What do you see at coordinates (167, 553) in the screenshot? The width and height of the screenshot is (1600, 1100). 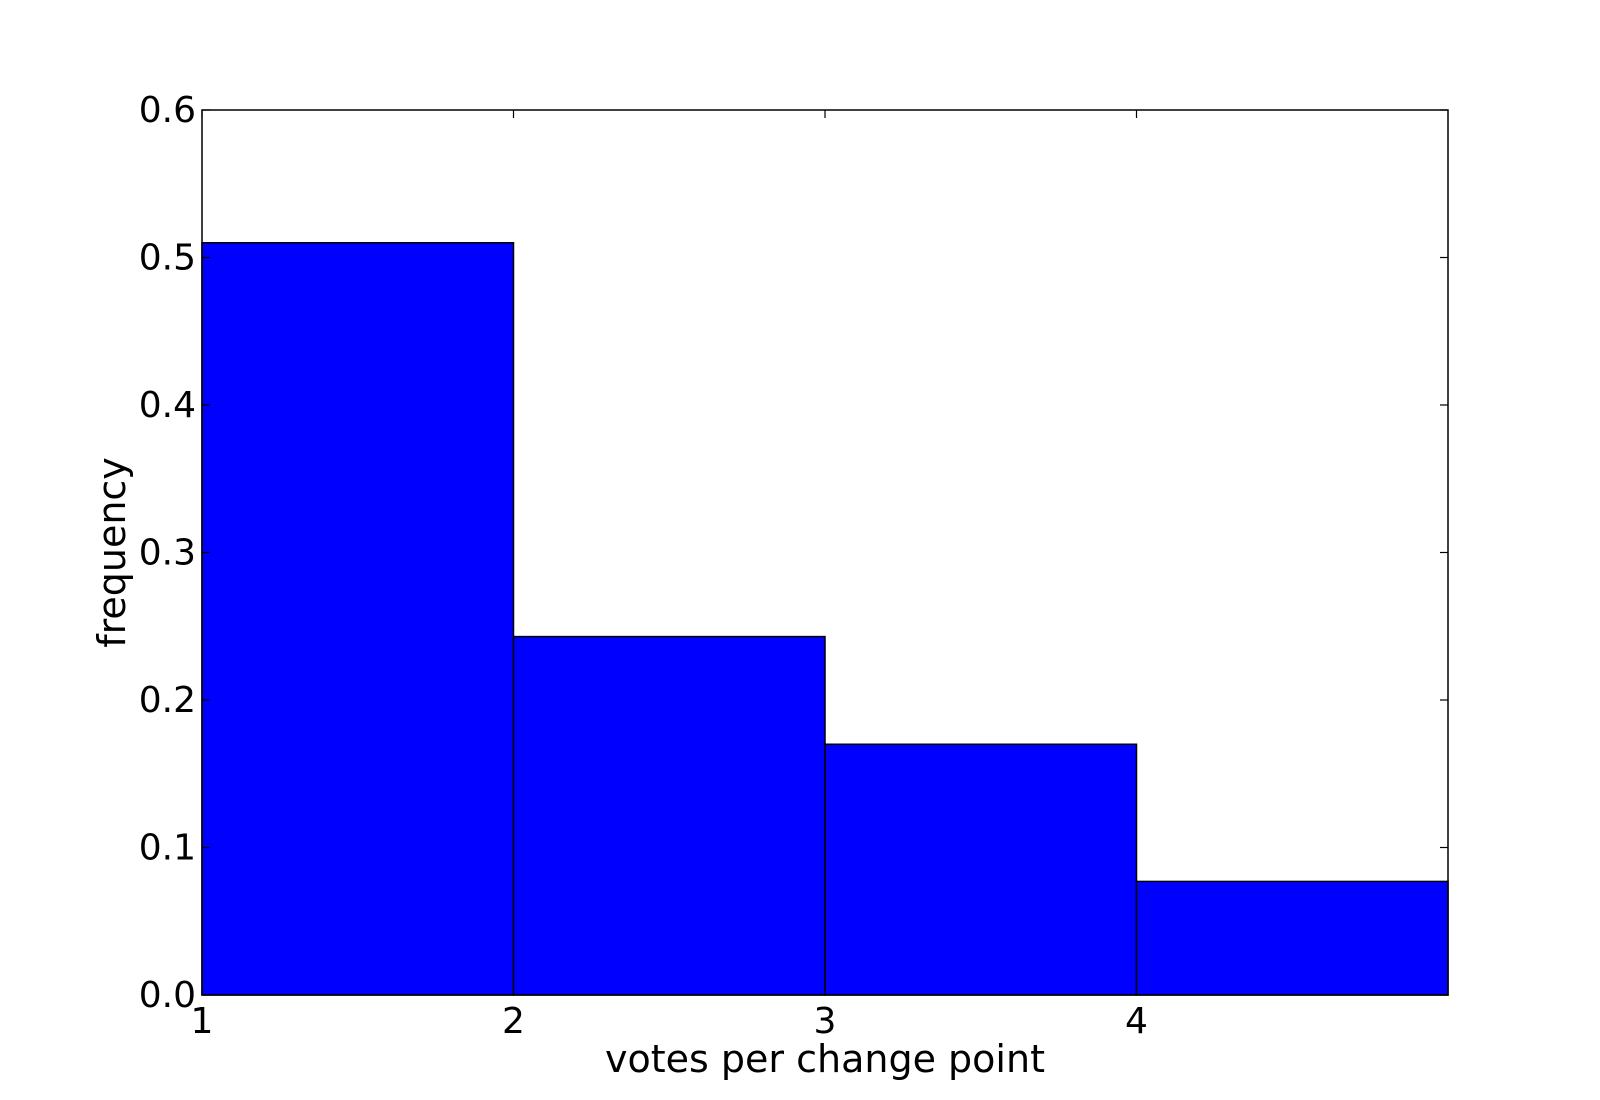 I see `y-tick-label: 0.3` at bounding box center [167, 553].